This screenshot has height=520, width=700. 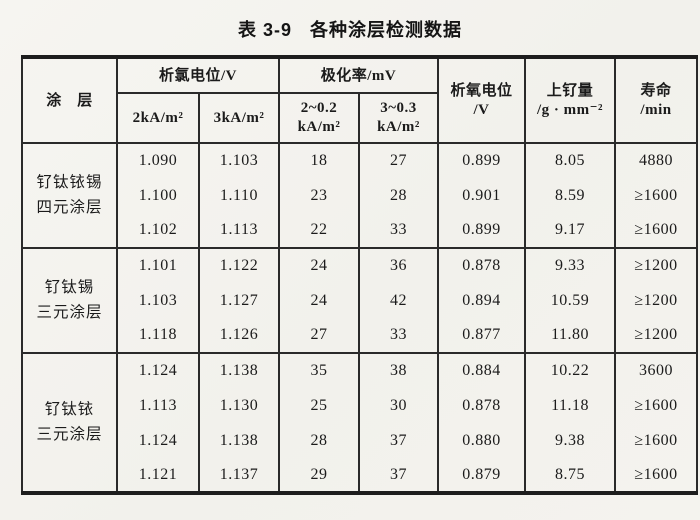 I want to click on caption-table-number: 表 3-9, so click(x=265, y=30).